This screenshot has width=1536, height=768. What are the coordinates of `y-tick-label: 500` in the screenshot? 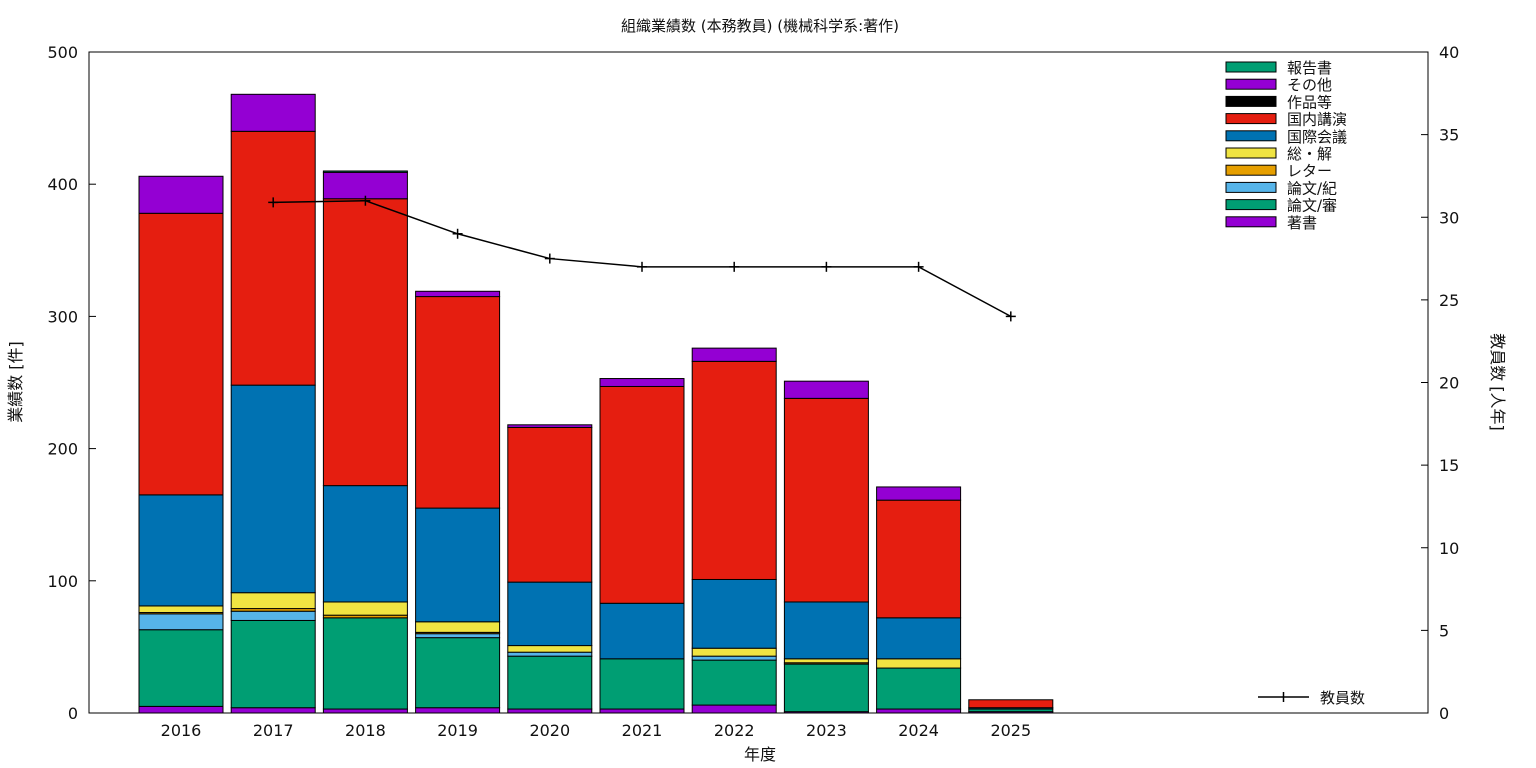 It's located at (62, 52).